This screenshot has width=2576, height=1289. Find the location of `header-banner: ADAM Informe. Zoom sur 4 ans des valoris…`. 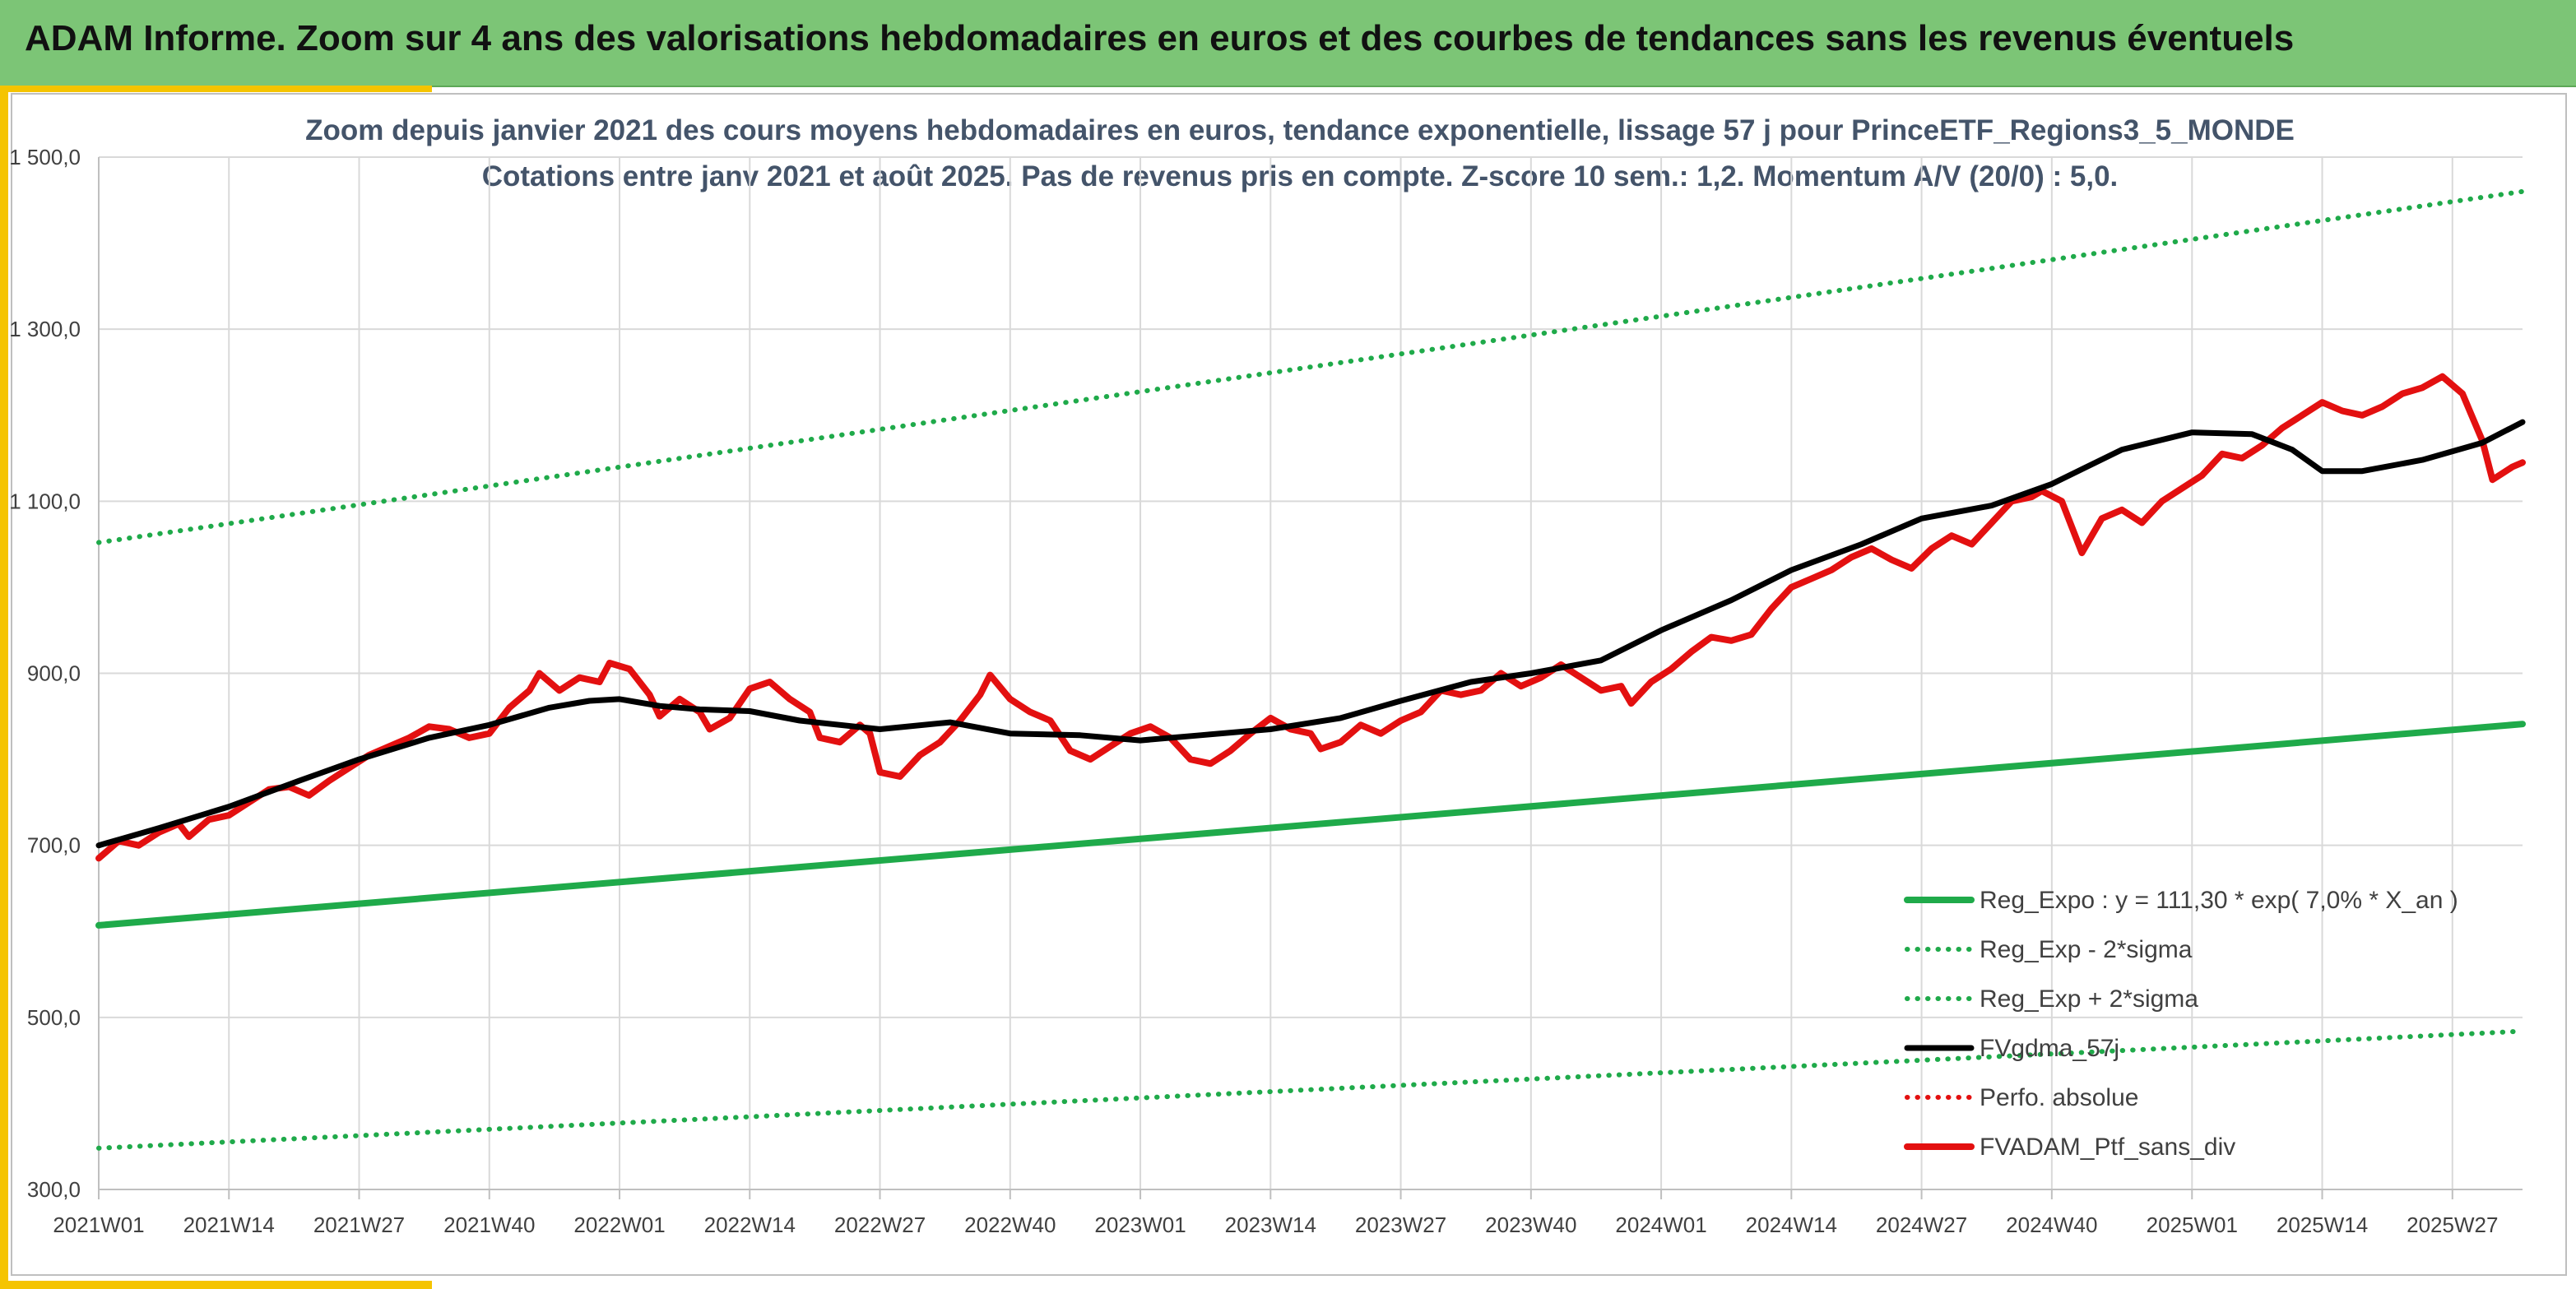

header-banner: ADAM Informe. Zoom sur 4 ans des valoris… is located at coordinates (1288, 43).